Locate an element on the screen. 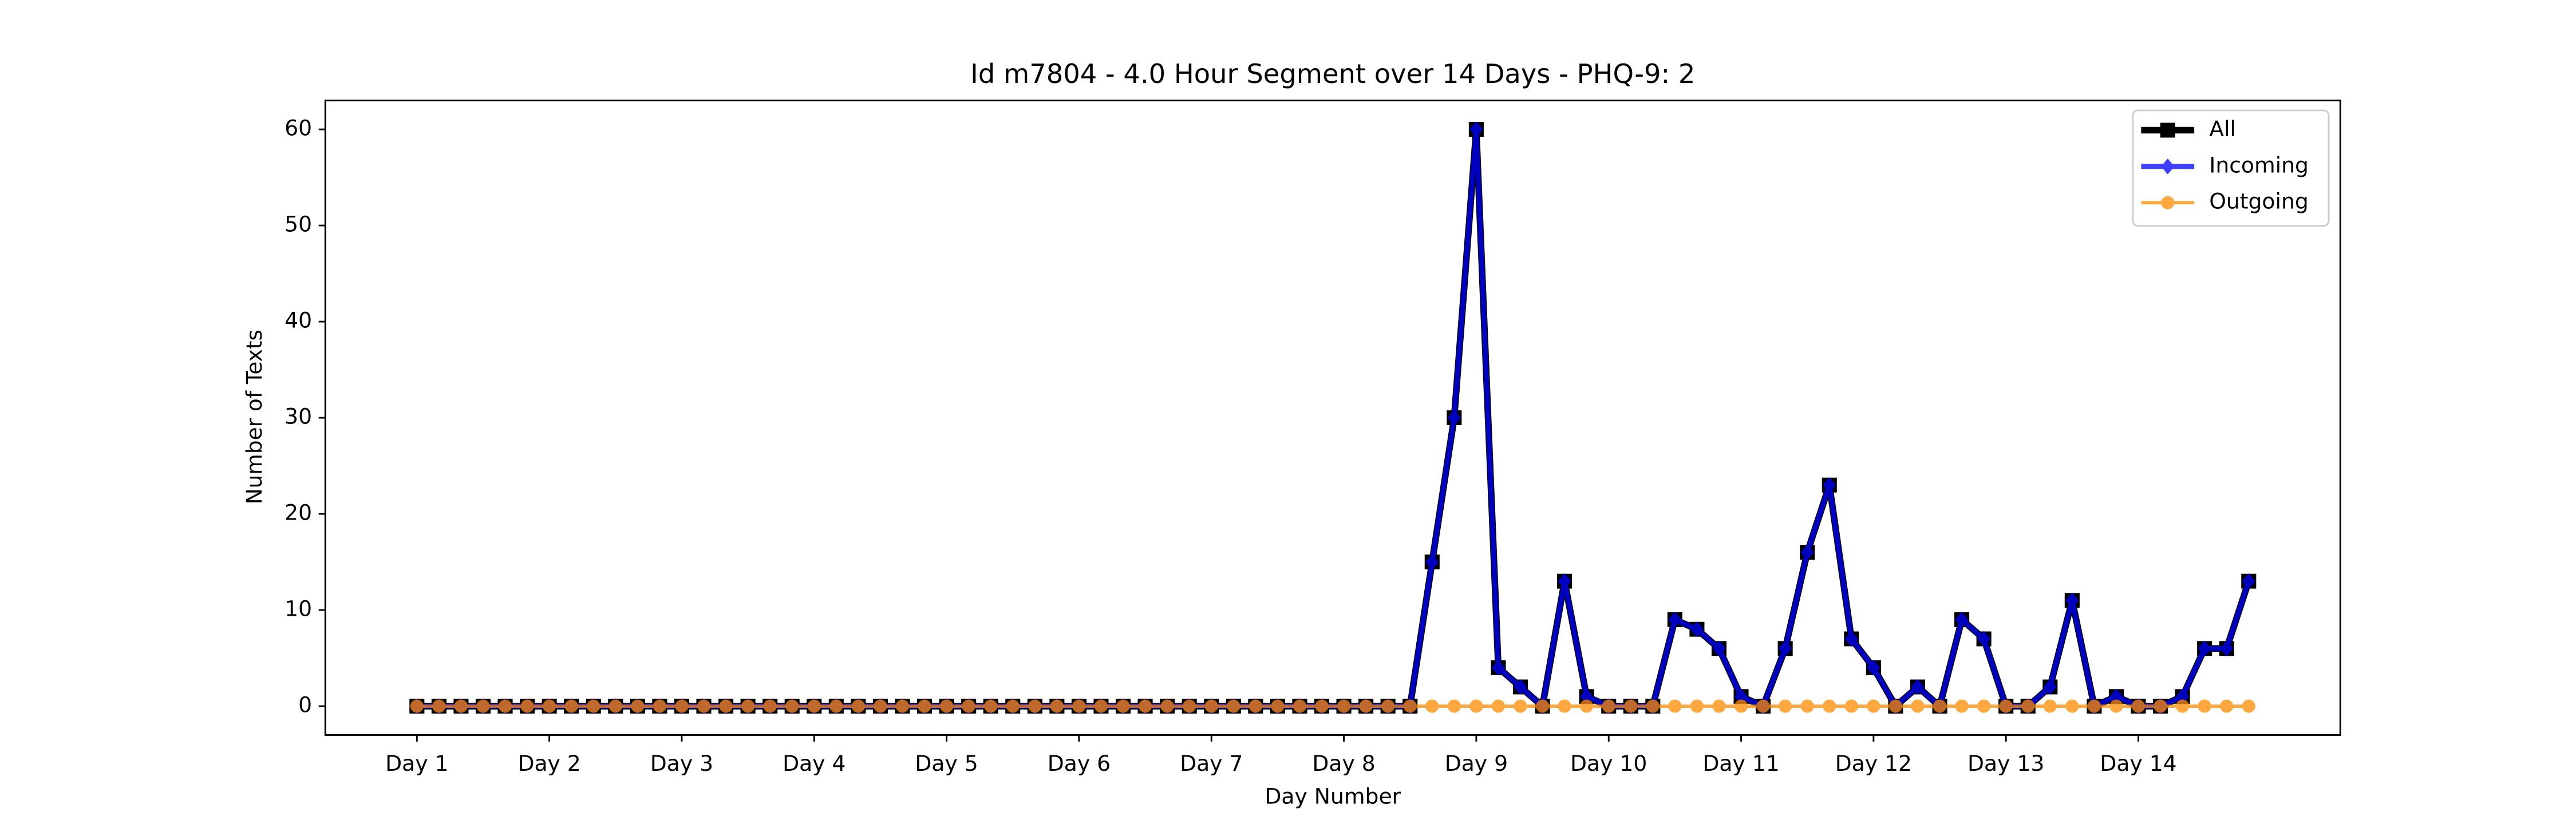  x-tick-label: Day 14 is located at coordinates (2138, 763).